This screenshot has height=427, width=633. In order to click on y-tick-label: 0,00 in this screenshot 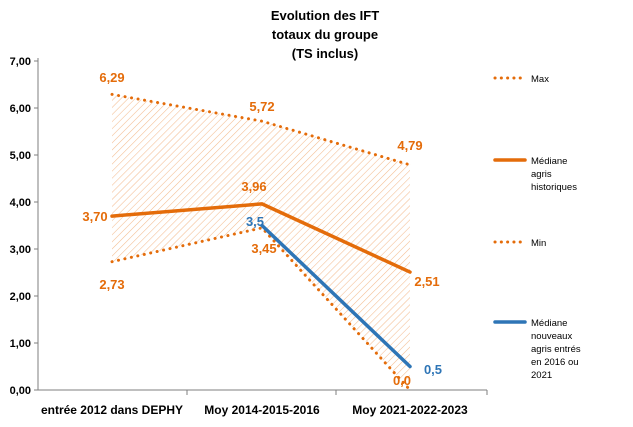, I will do `click(20, 391)`.